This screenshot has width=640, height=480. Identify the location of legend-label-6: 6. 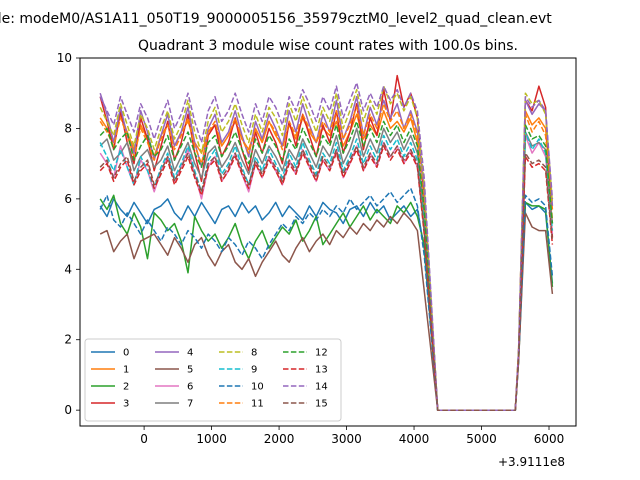
(190, 387).